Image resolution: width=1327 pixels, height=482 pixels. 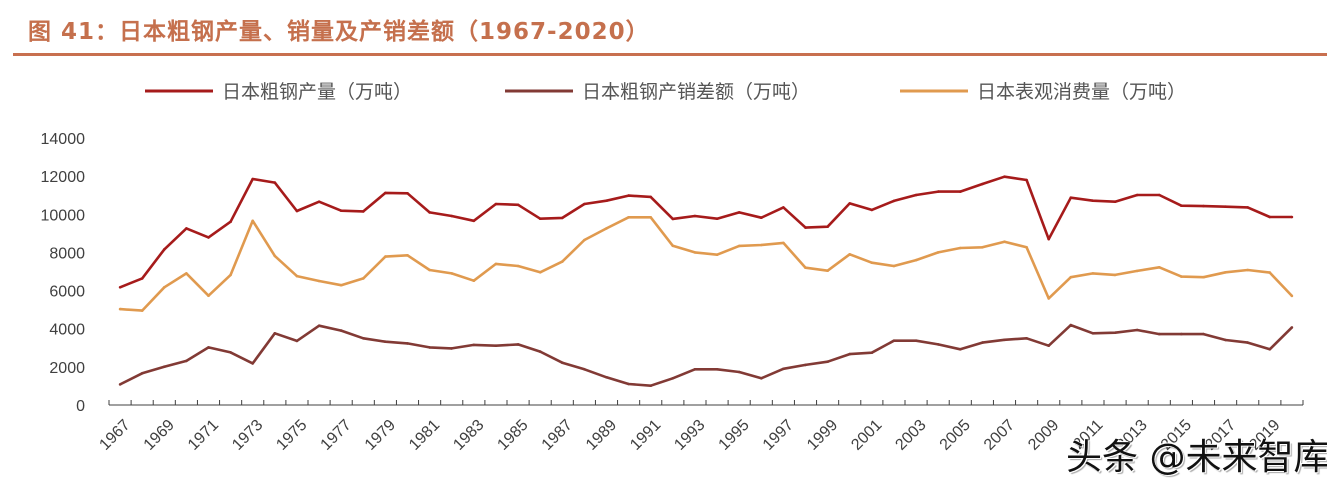 What do you see at coordinates (63, 177) in the screenshot?
I see `y-tick-label: 12000` at bounding box center [63, 177].